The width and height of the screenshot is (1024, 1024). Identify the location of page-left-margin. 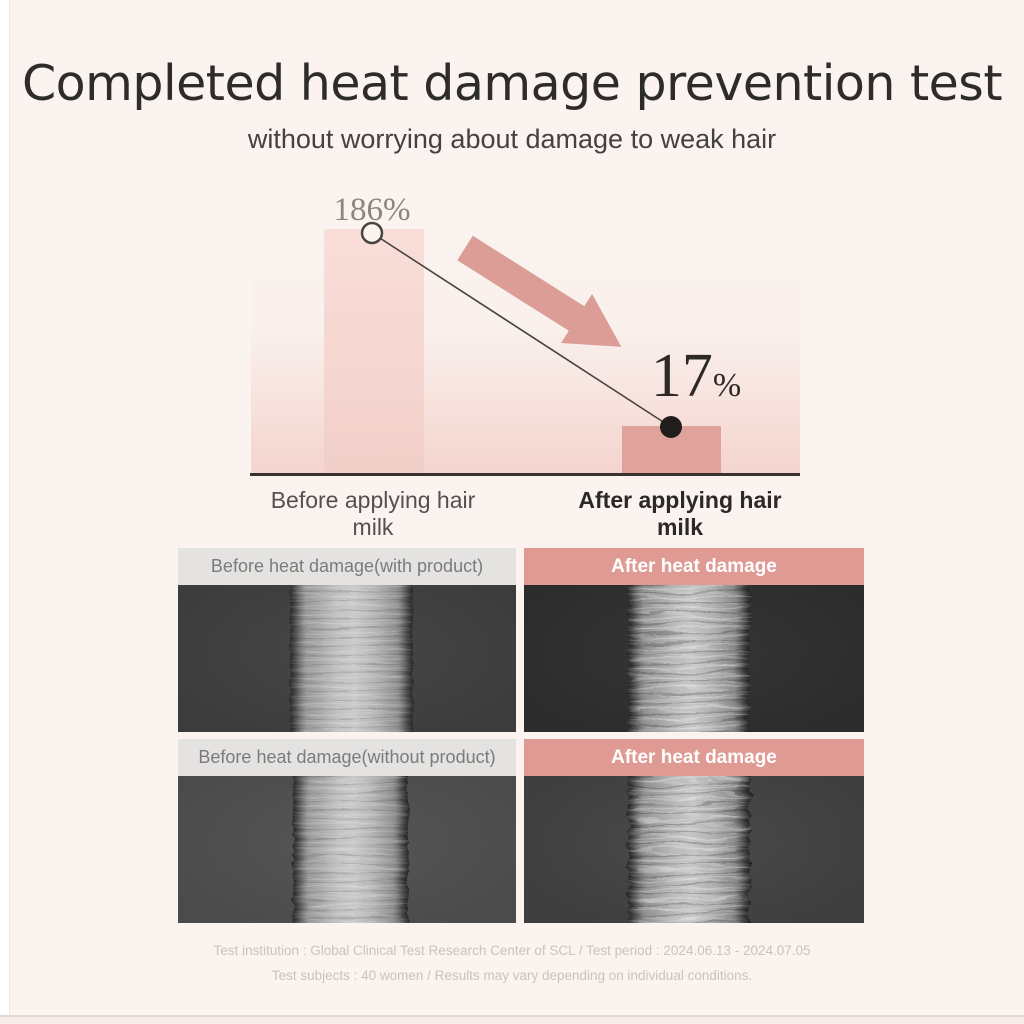
(5, 512).